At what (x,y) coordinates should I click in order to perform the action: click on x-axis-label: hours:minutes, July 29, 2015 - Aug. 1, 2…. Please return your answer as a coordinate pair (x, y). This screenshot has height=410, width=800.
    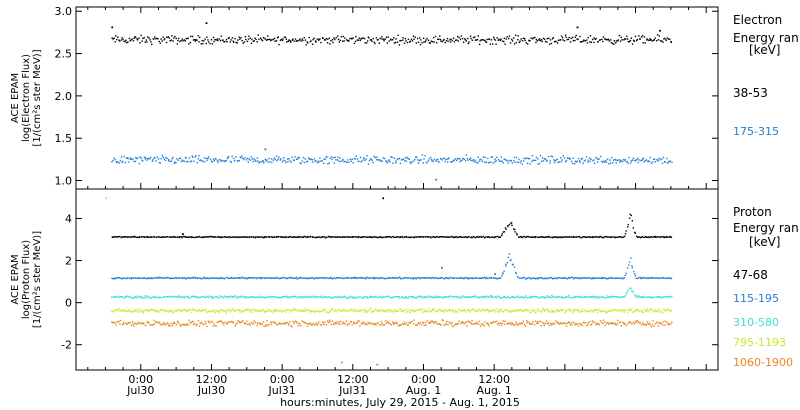
    Looking at the image, I should click on (400, 402).